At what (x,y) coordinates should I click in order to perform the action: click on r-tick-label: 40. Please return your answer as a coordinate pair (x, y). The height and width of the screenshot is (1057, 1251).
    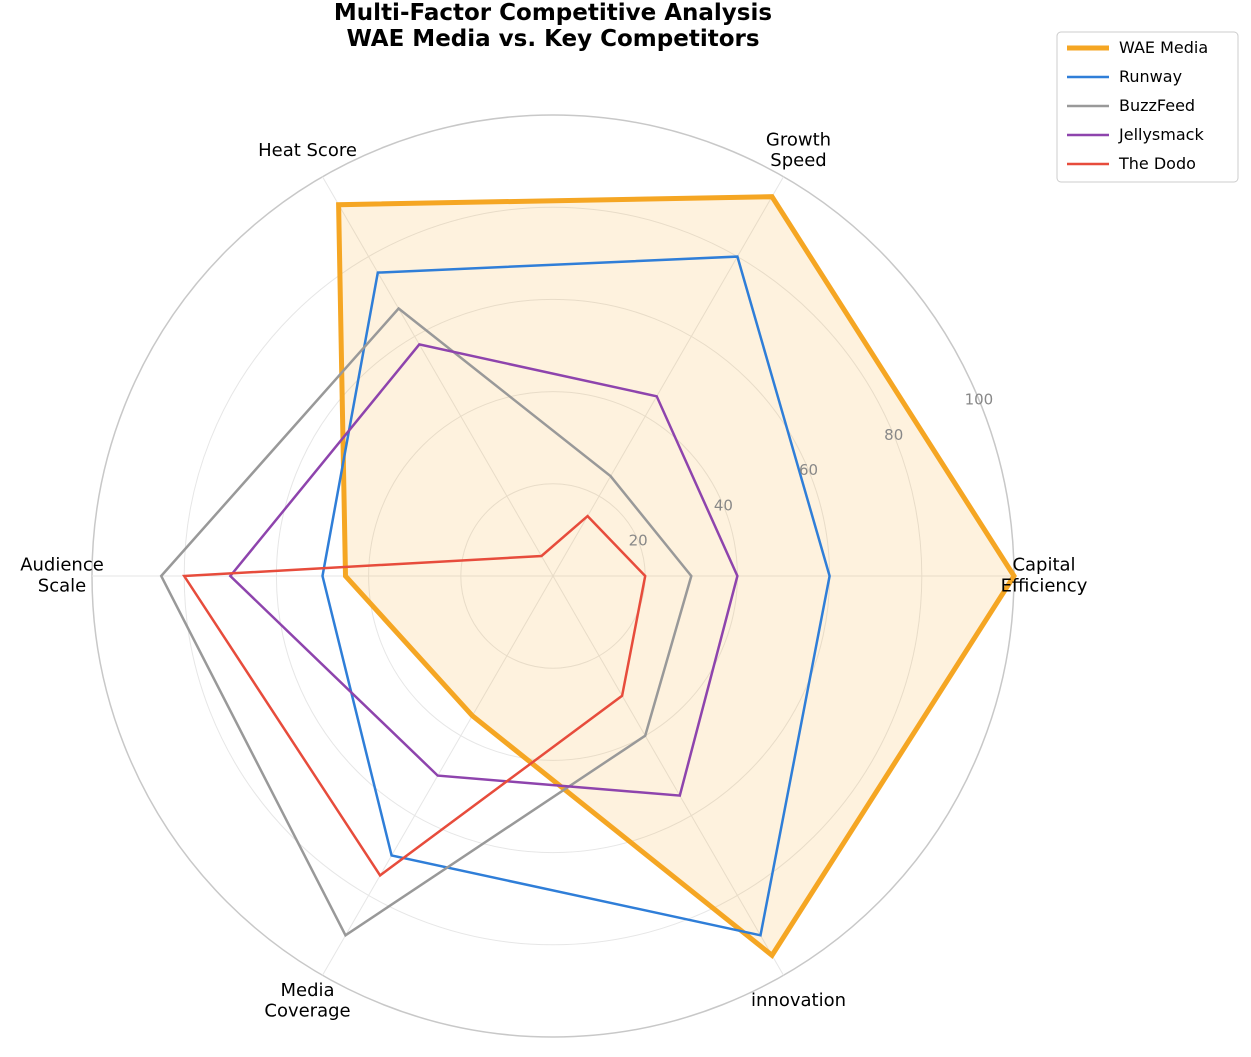
    Looking at the image, I should click on (723, 505).